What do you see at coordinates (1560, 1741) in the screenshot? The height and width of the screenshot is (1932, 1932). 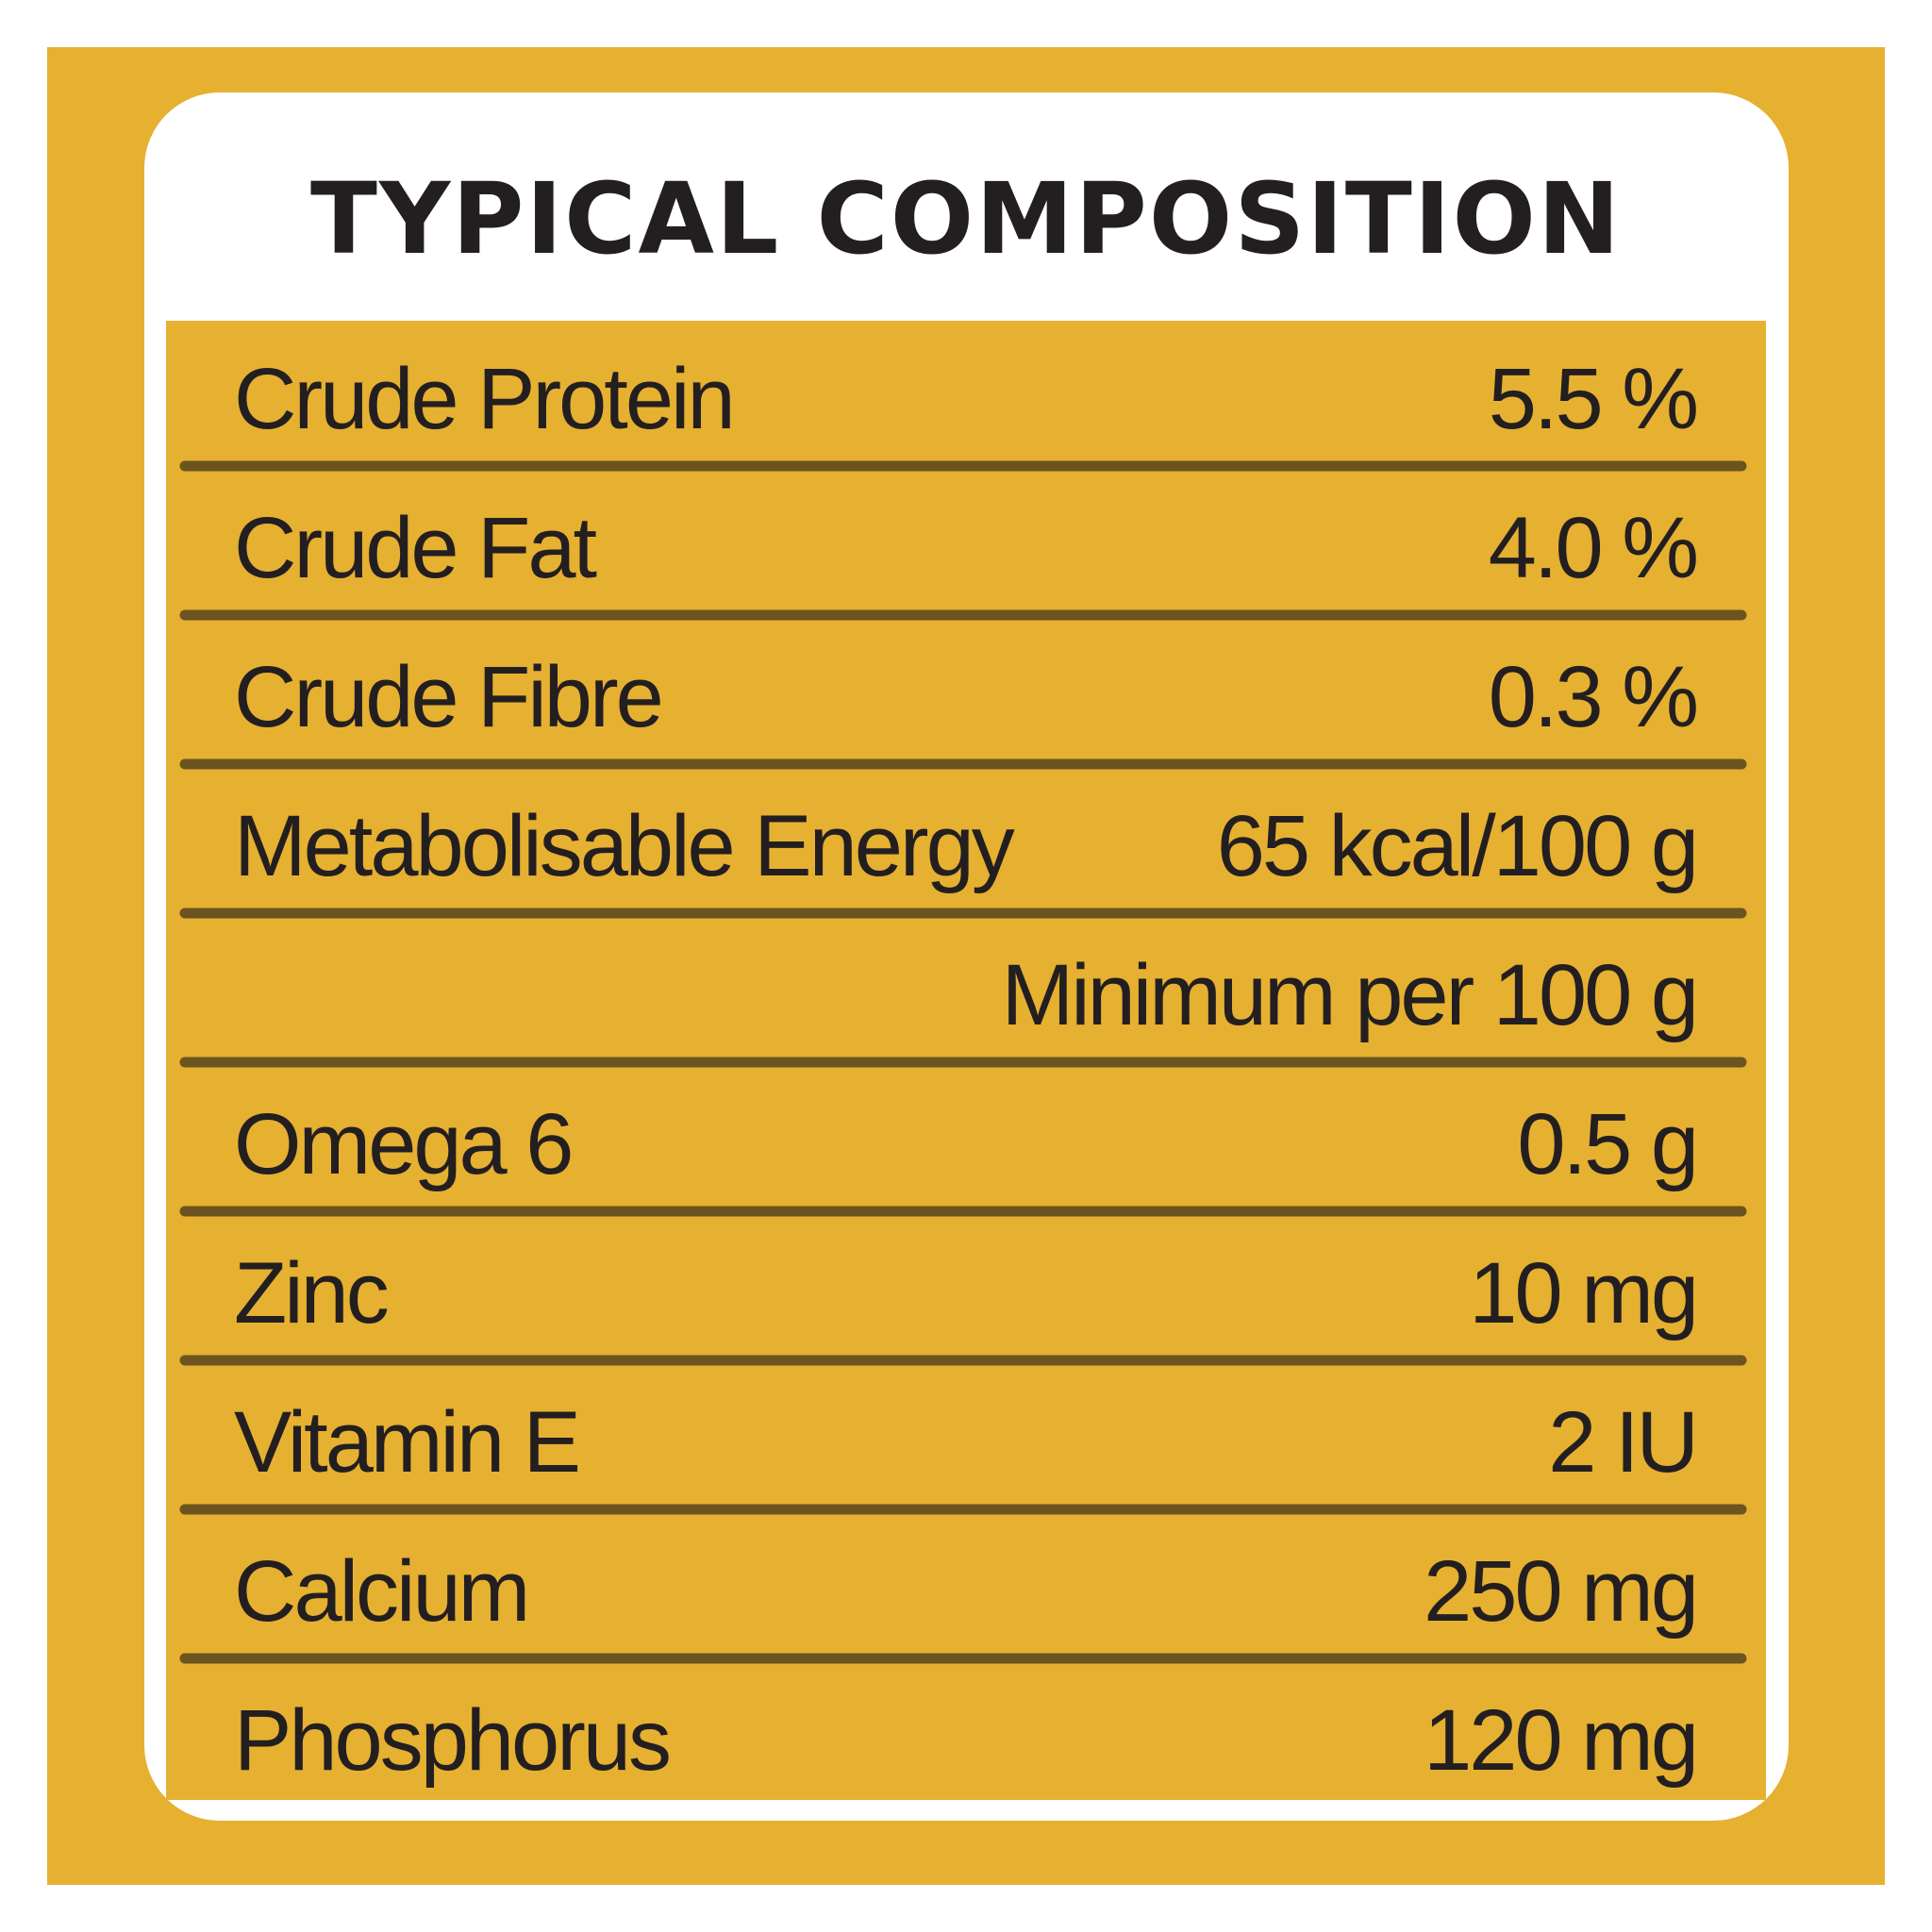 I see `row-value: 120 mg` at bounding box center [1560, 1741].